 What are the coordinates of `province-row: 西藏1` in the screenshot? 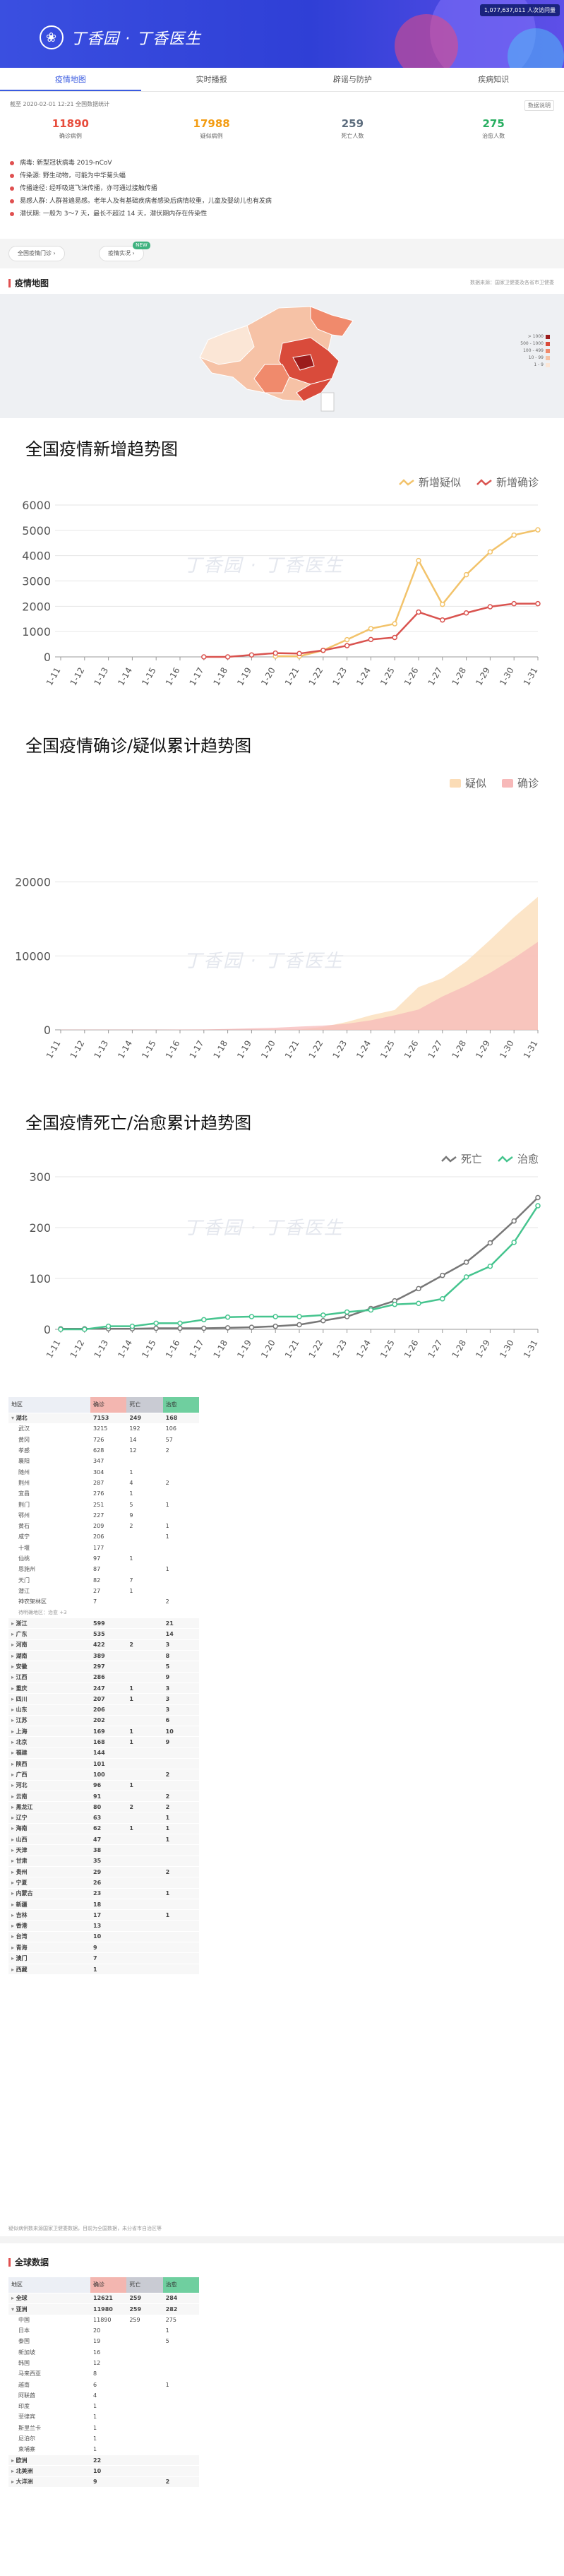 It's located at (103, 1969).